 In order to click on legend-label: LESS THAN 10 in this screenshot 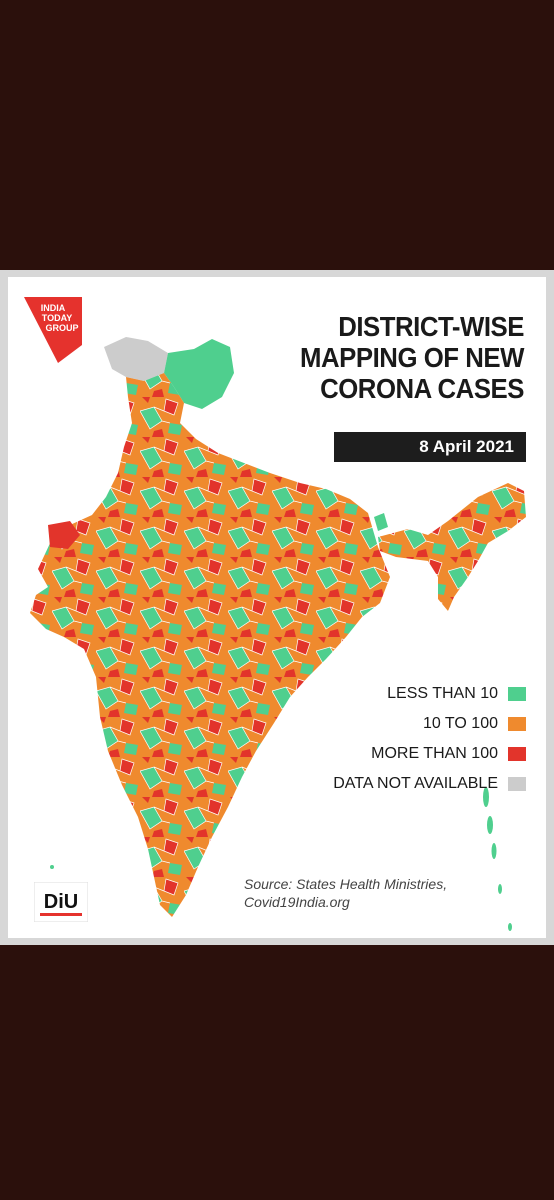, I will do `click(442, 693)`.